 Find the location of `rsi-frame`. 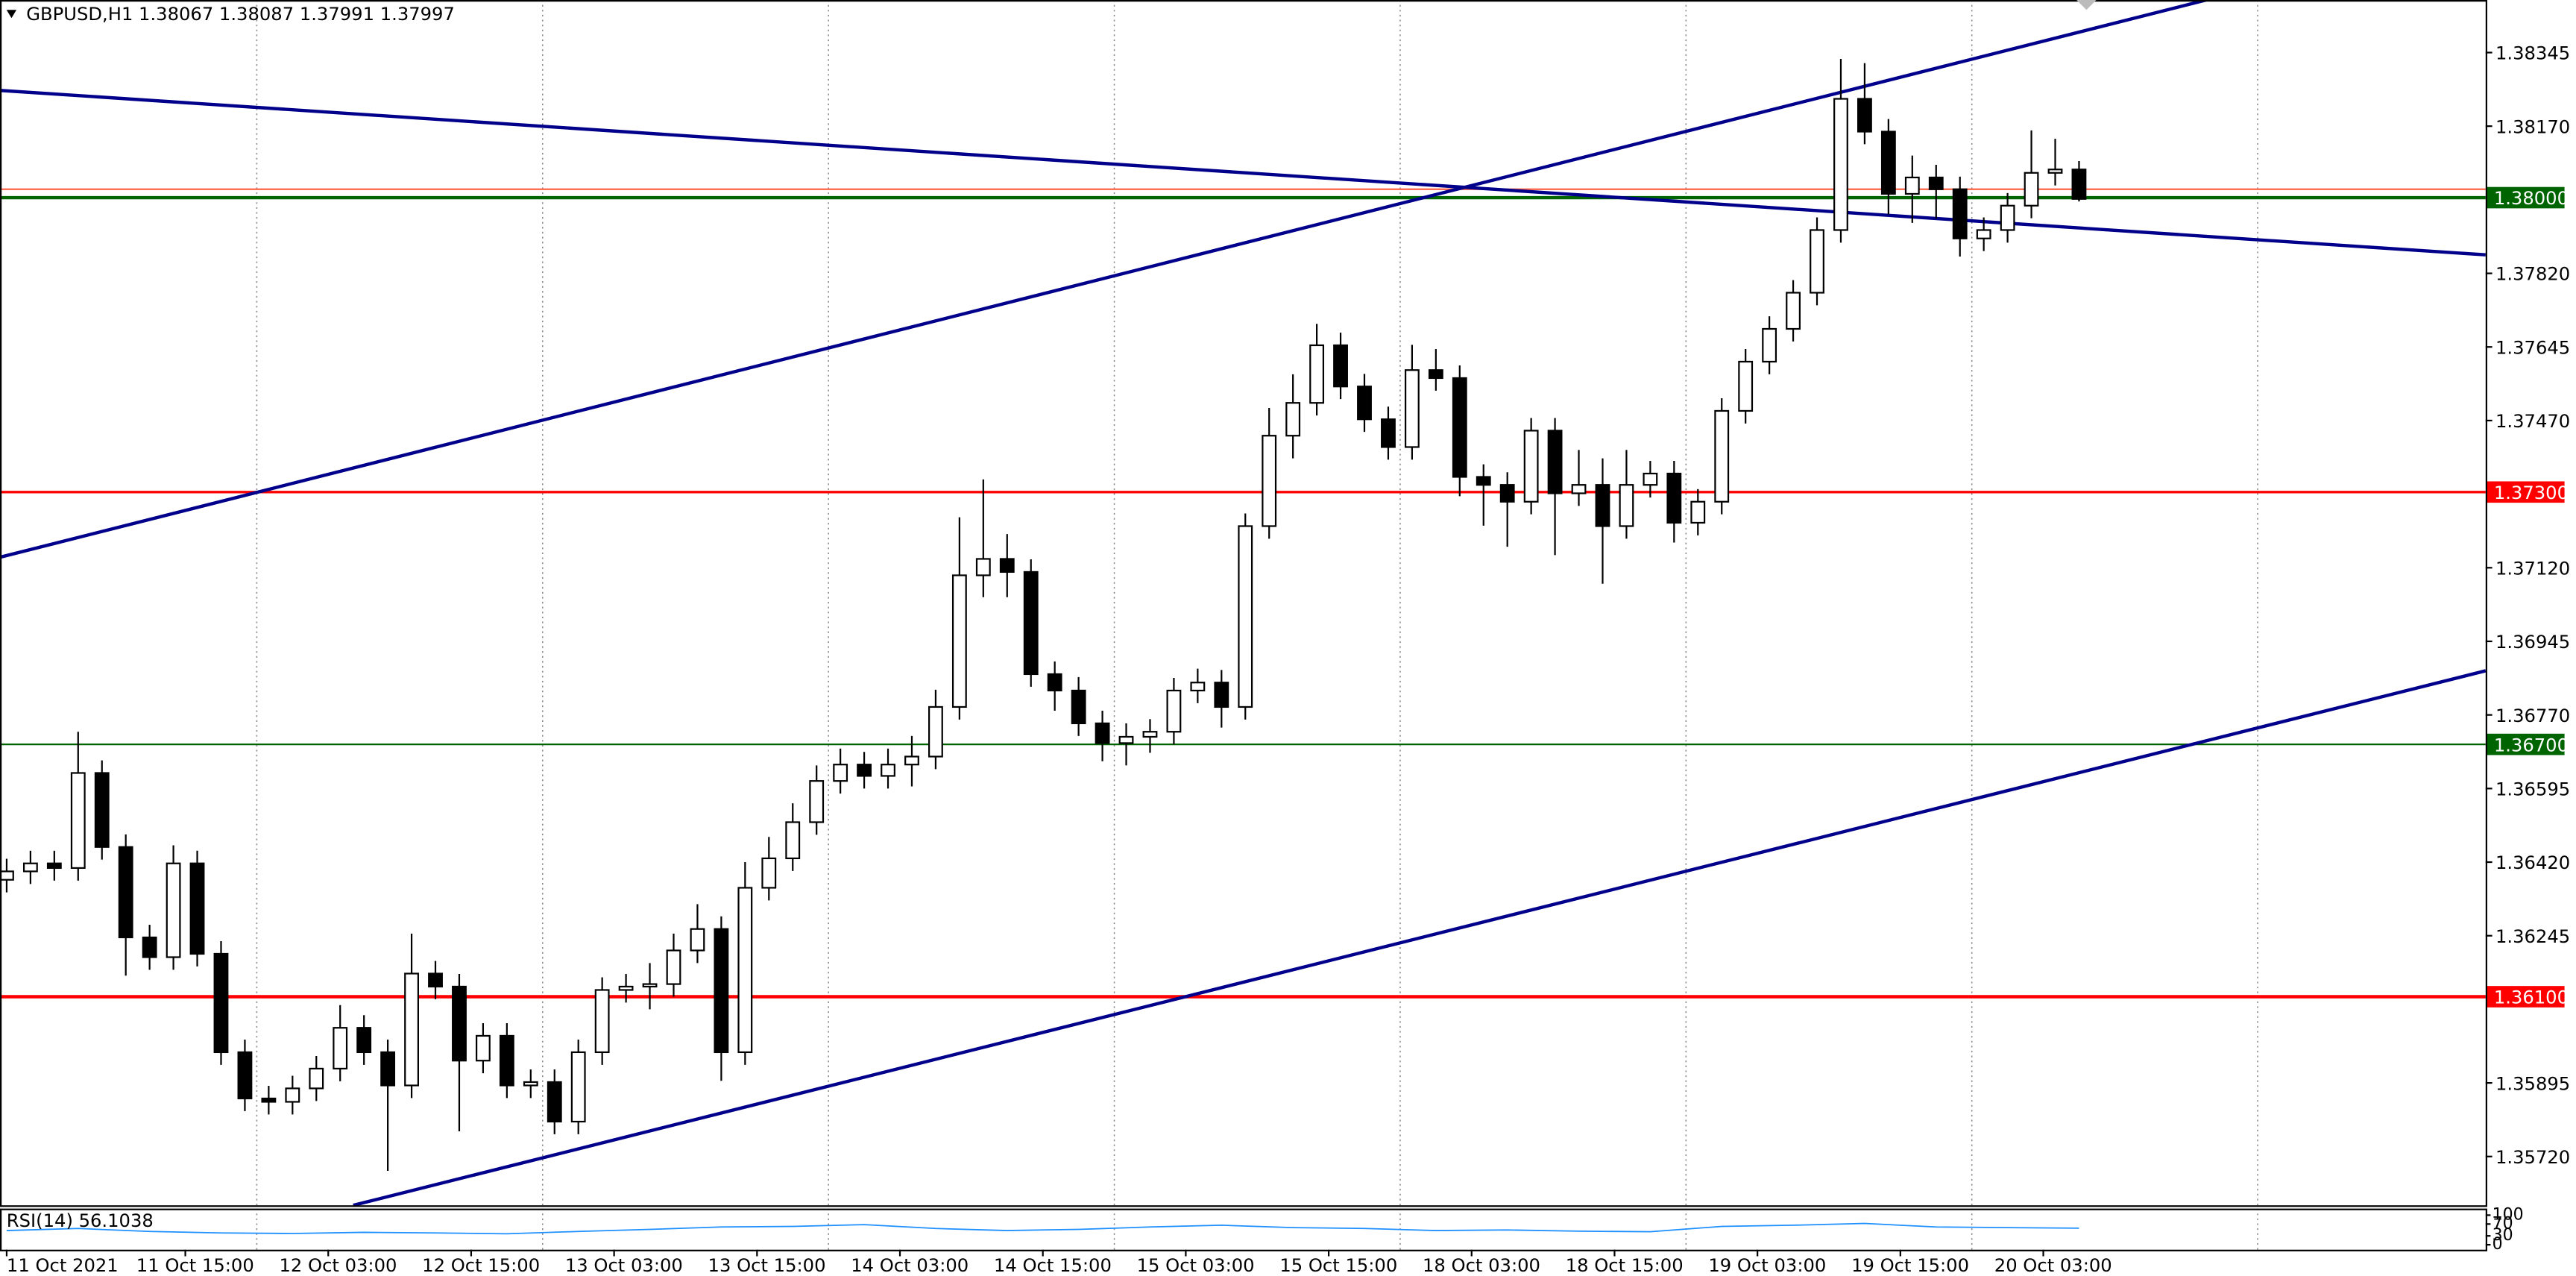

rsi-frame is located at coordinates (1244, 1229).